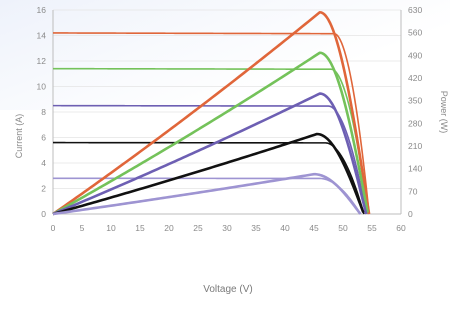 The image size is (450, 330). What do you see at coordinates (43, 163) in the screenshot?
I see `y-left-tick-label: 4` at bounding box center [43, 163].